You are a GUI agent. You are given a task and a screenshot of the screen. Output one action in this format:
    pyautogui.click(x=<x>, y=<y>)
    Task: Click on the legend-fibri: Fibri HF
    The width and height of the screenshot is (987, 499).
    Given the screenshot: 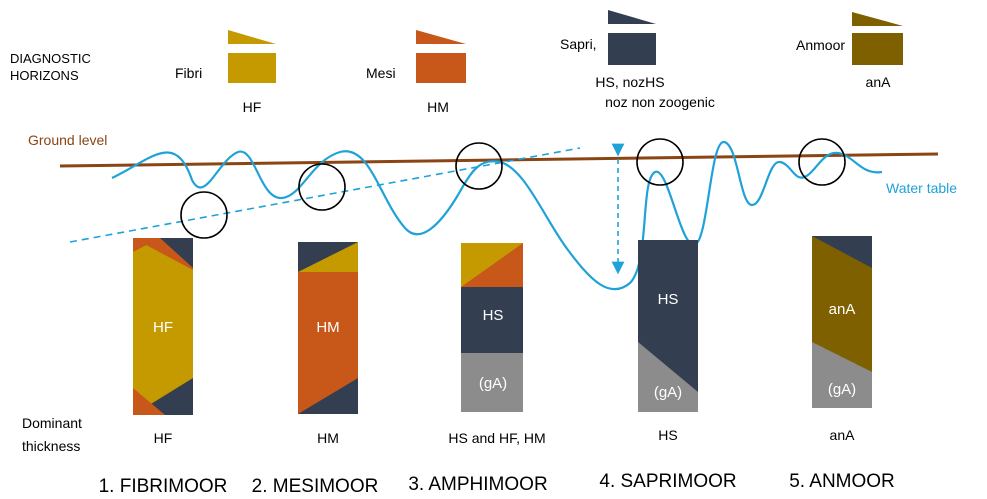 What is the action you would take?
    pyautogui.click(x=225, y=72)
    